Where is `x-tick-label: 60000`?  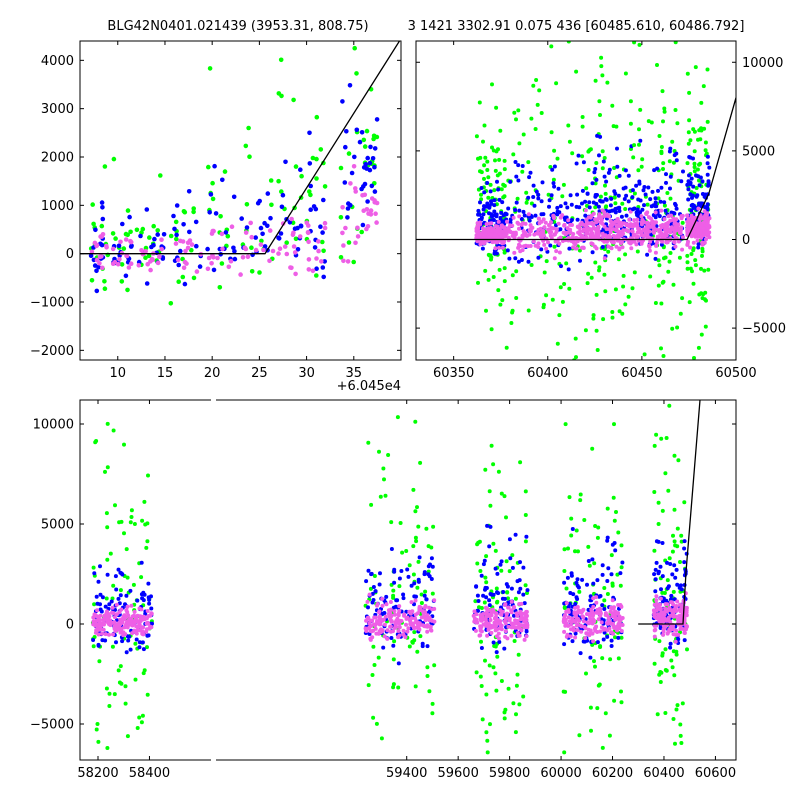
x-tick-label: 60000 is located at coordinates (560, 773).